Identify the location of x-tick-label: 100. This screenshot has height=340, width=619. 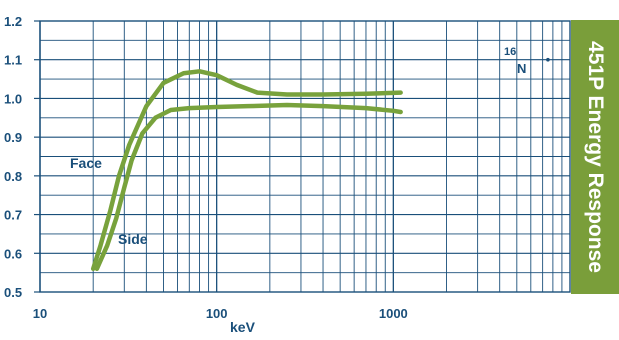
(217, 313).